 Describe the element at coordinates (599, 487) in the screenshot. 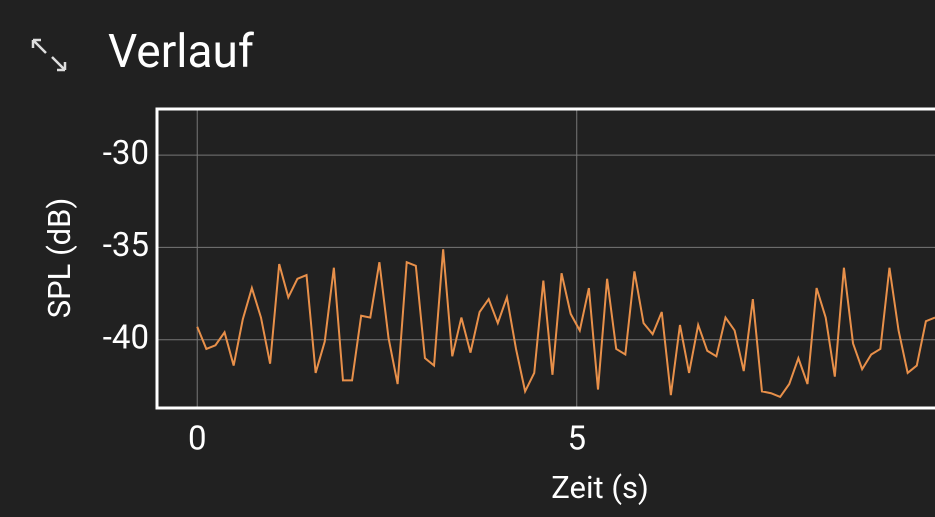

I see `x-axis-label: Zeit (s)` at that location.